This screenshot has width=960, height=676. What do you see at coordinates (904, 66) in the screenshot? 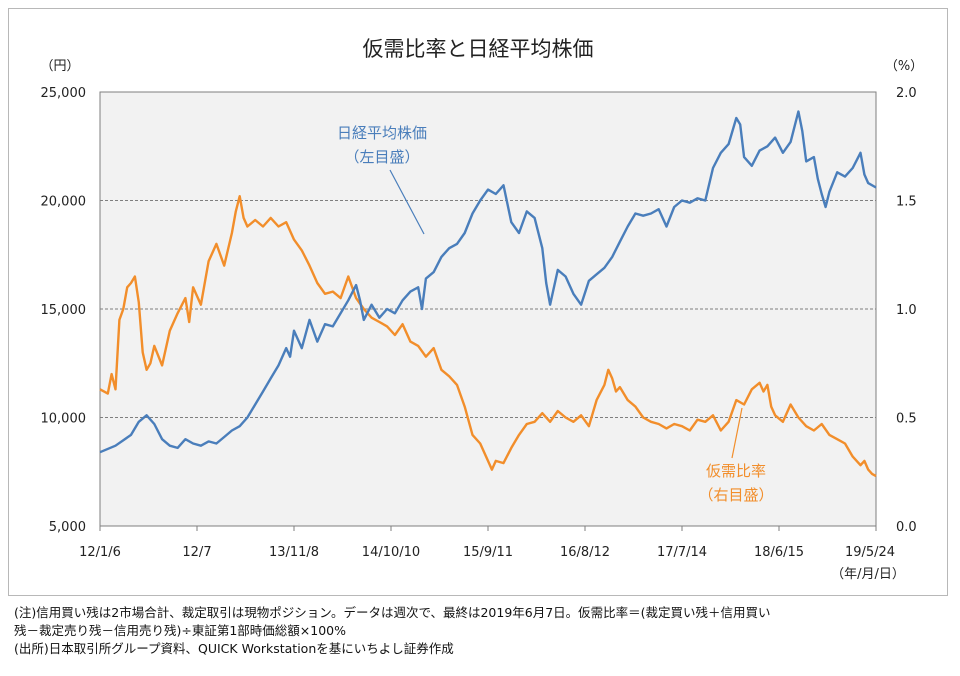
I see `right-axis-unit: （%）` at bounding box center [904, 66].